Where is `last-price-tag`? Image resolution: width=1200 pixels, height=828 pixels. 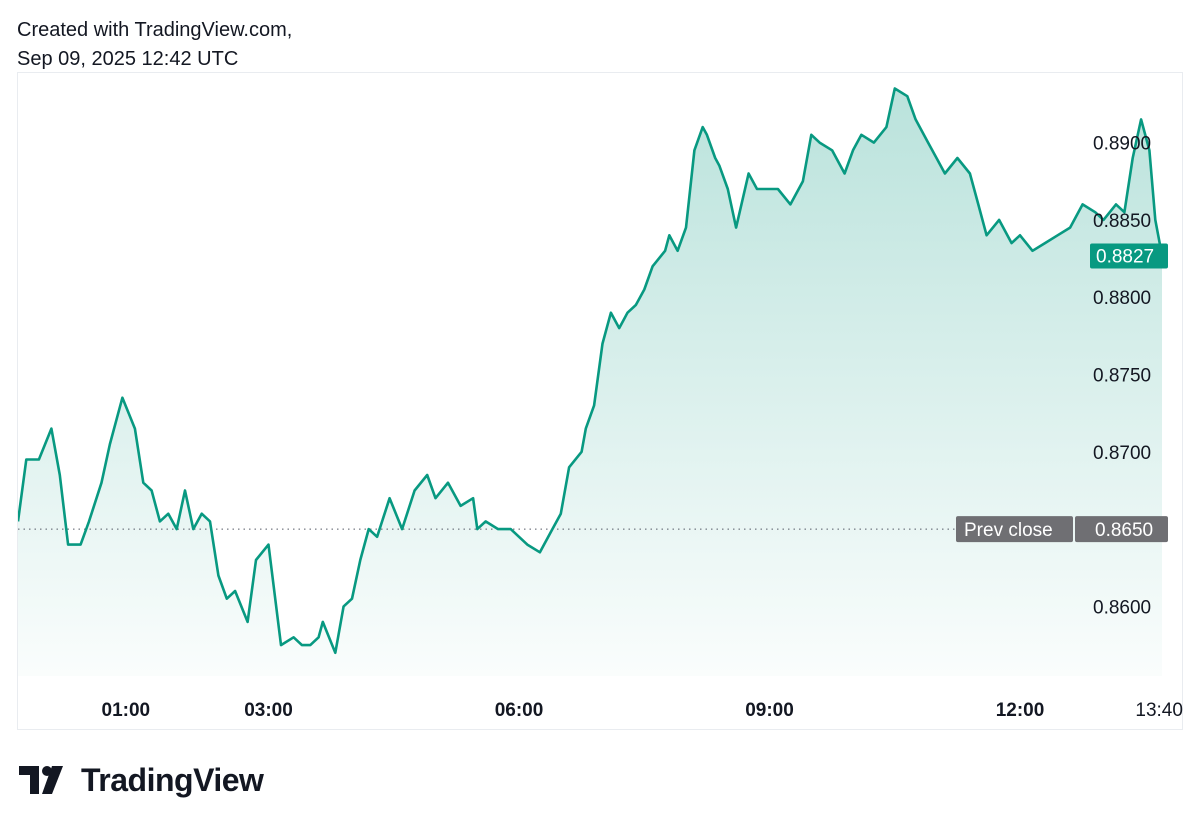
last-price-tag is located at coordinates (1129, 256).